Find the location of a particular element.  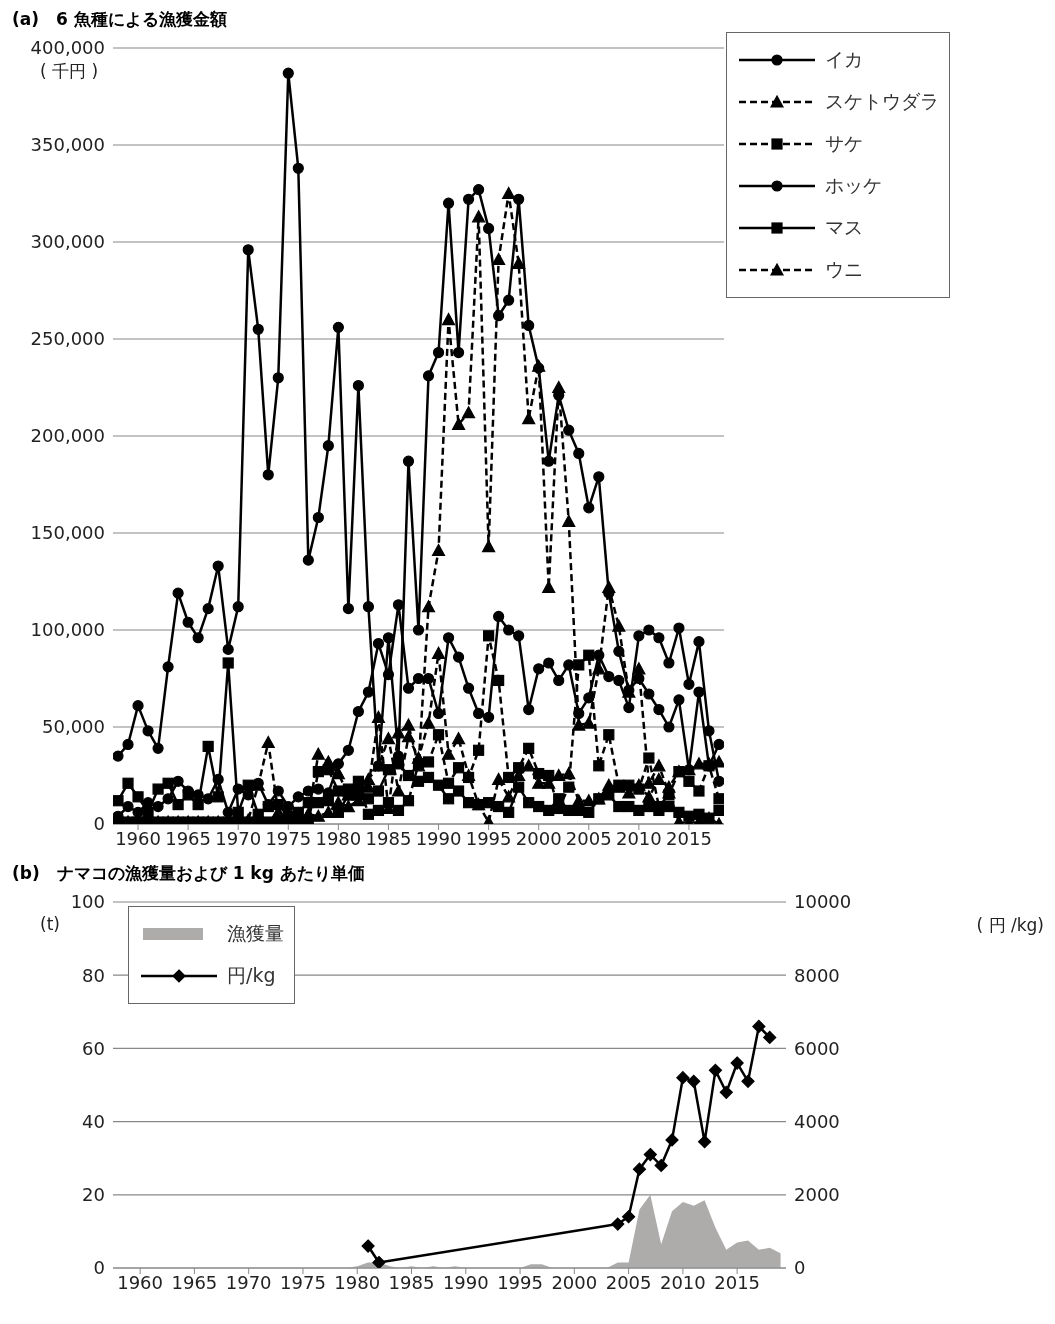

y-tick-label: 40 is located at coordinates (93, 1121).